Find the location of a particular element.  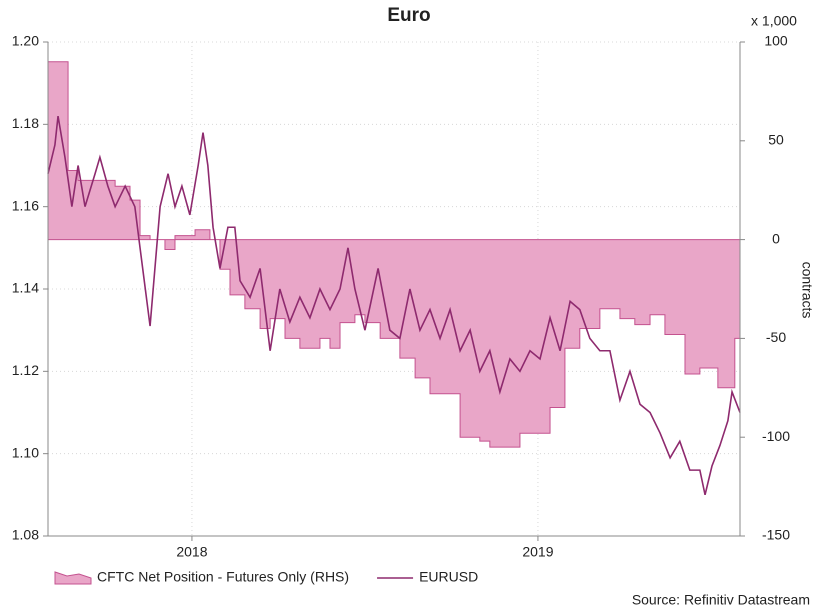

y2-tick-label: -150 is located at coordinates (776, 535).